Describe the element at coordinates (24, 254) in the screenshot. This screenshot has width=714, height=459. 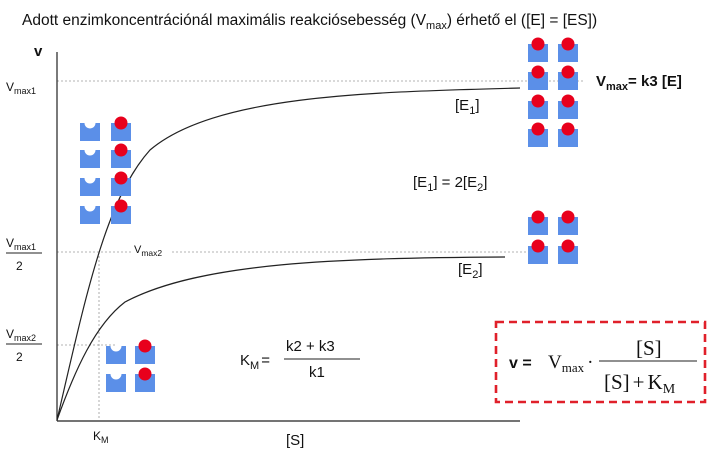
I see `tick-vmax1-half: Vmax1 2` at that location.